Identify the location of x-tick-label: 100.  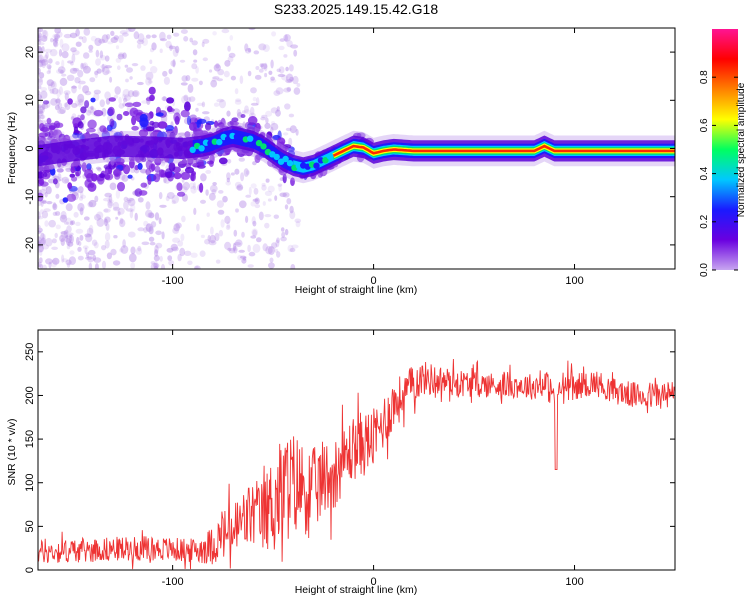
(574, 281).